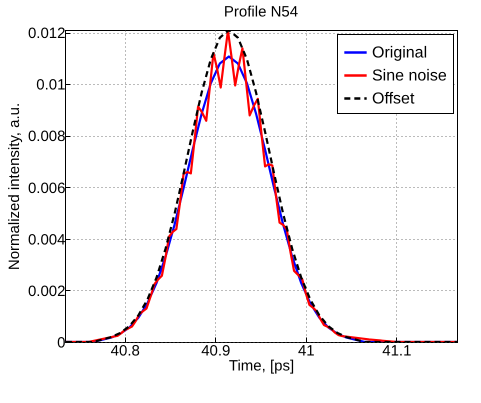 The height and width of the screenshot is (403, 481). Describe the element at coordinates (51, 85) in the screenshot. I see `y-tick-label: 0.01` at that location.